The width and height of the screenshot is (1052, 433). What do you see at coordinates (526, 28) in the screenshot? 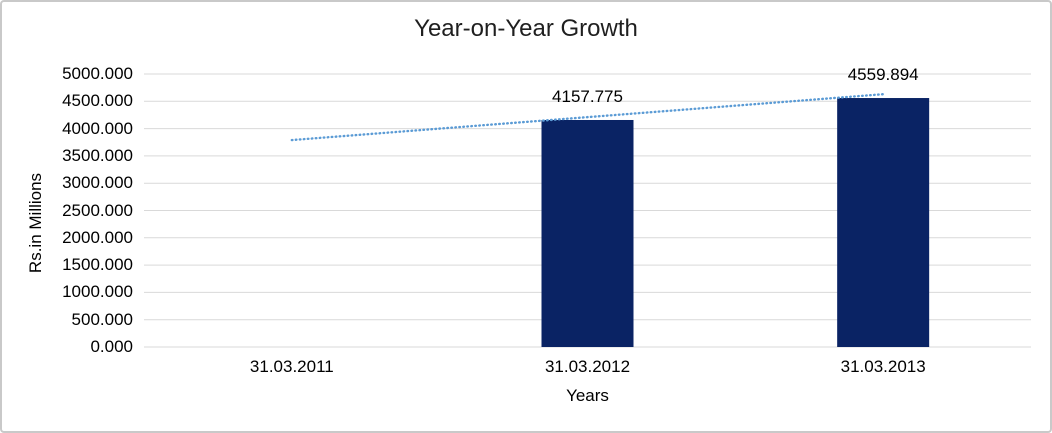
I see `chart-title: Year-on-Year Growth` at bounding box center [526, 28].